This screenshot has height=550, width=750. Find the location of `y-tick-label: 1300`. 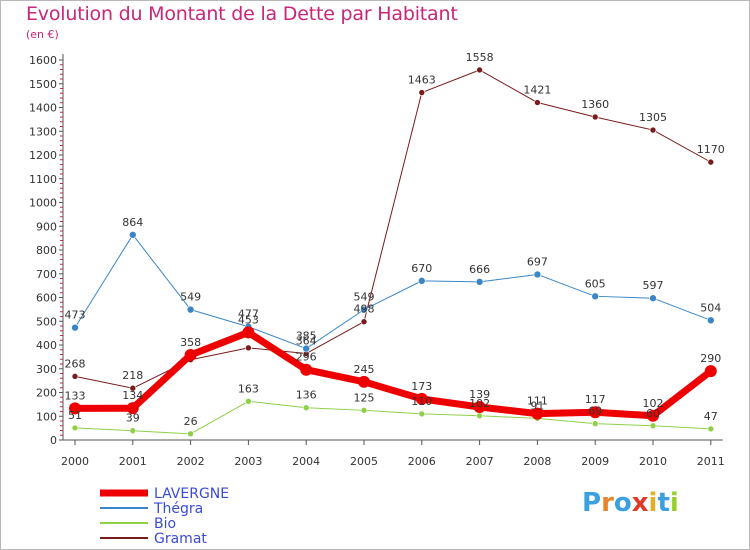

y-tick-label: 1300 is located at coordinates (43, 131).